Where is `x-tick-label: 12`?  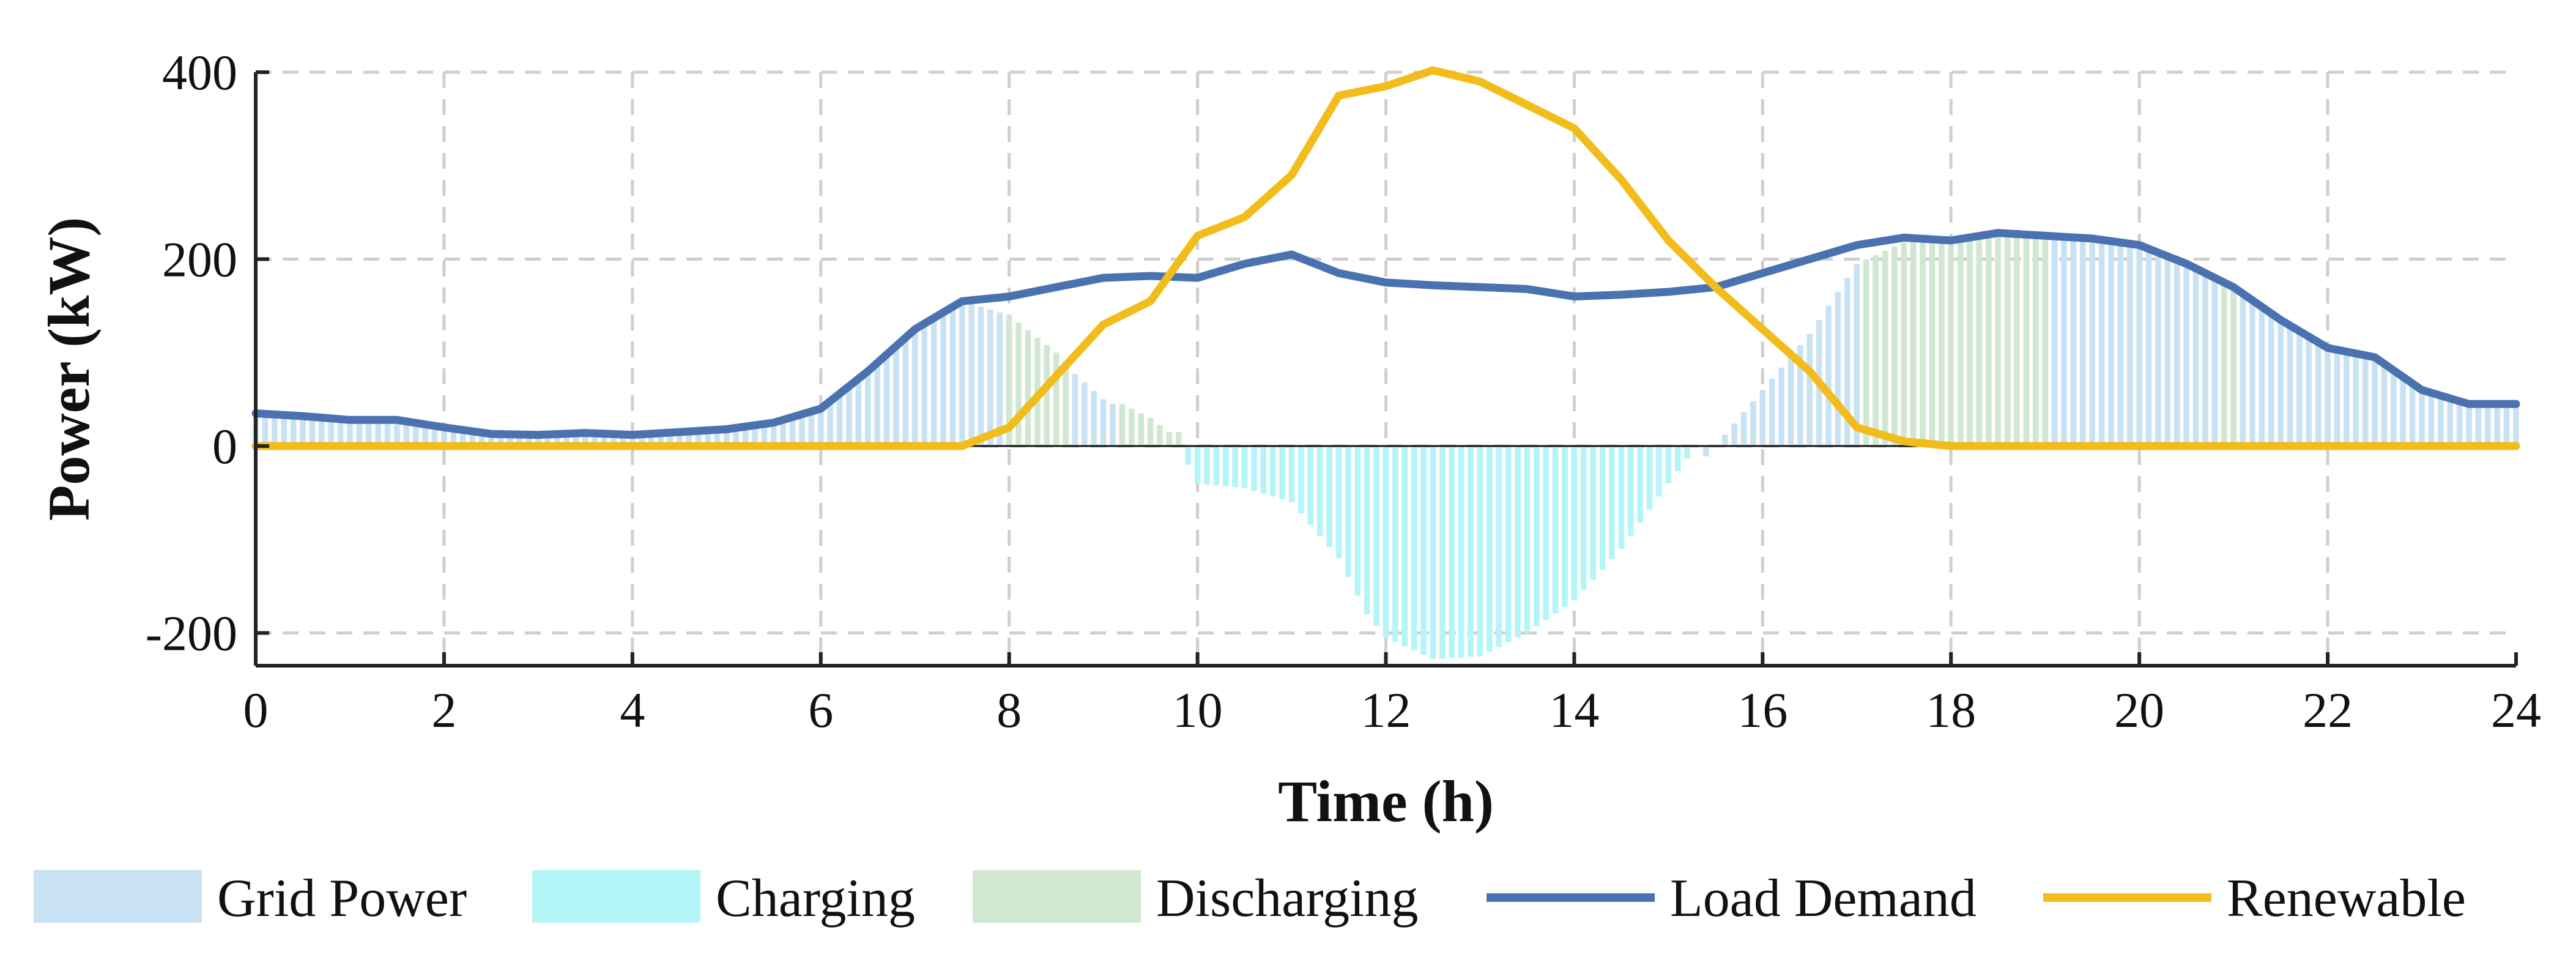 x-tick-label: 12 is located at coordinates (1386, 710).